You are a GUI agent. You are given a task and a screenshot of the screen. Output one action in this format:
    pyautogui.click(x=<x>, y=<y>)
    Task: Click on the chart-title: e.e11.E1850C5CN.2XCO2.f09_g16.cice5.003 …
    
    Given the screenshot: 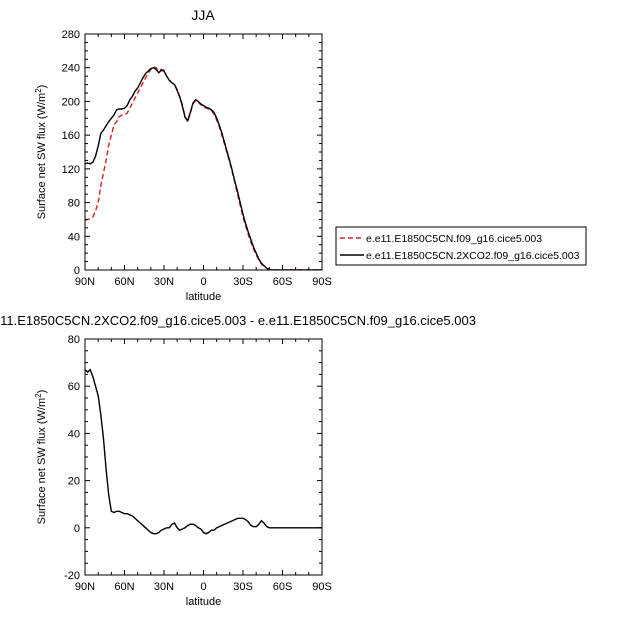 What is the action you would take?
    pyautogui.click(x=238, y=320)
    